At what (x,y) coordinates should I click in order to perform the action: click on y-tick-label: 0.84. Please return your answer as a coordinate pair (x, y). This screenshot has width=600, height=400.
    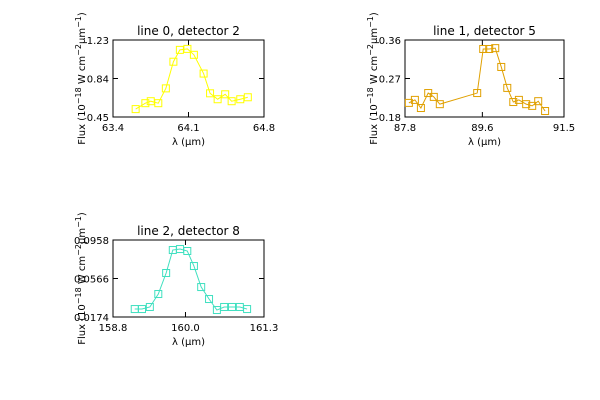
    Looking at the image, I should click on (98, 80).